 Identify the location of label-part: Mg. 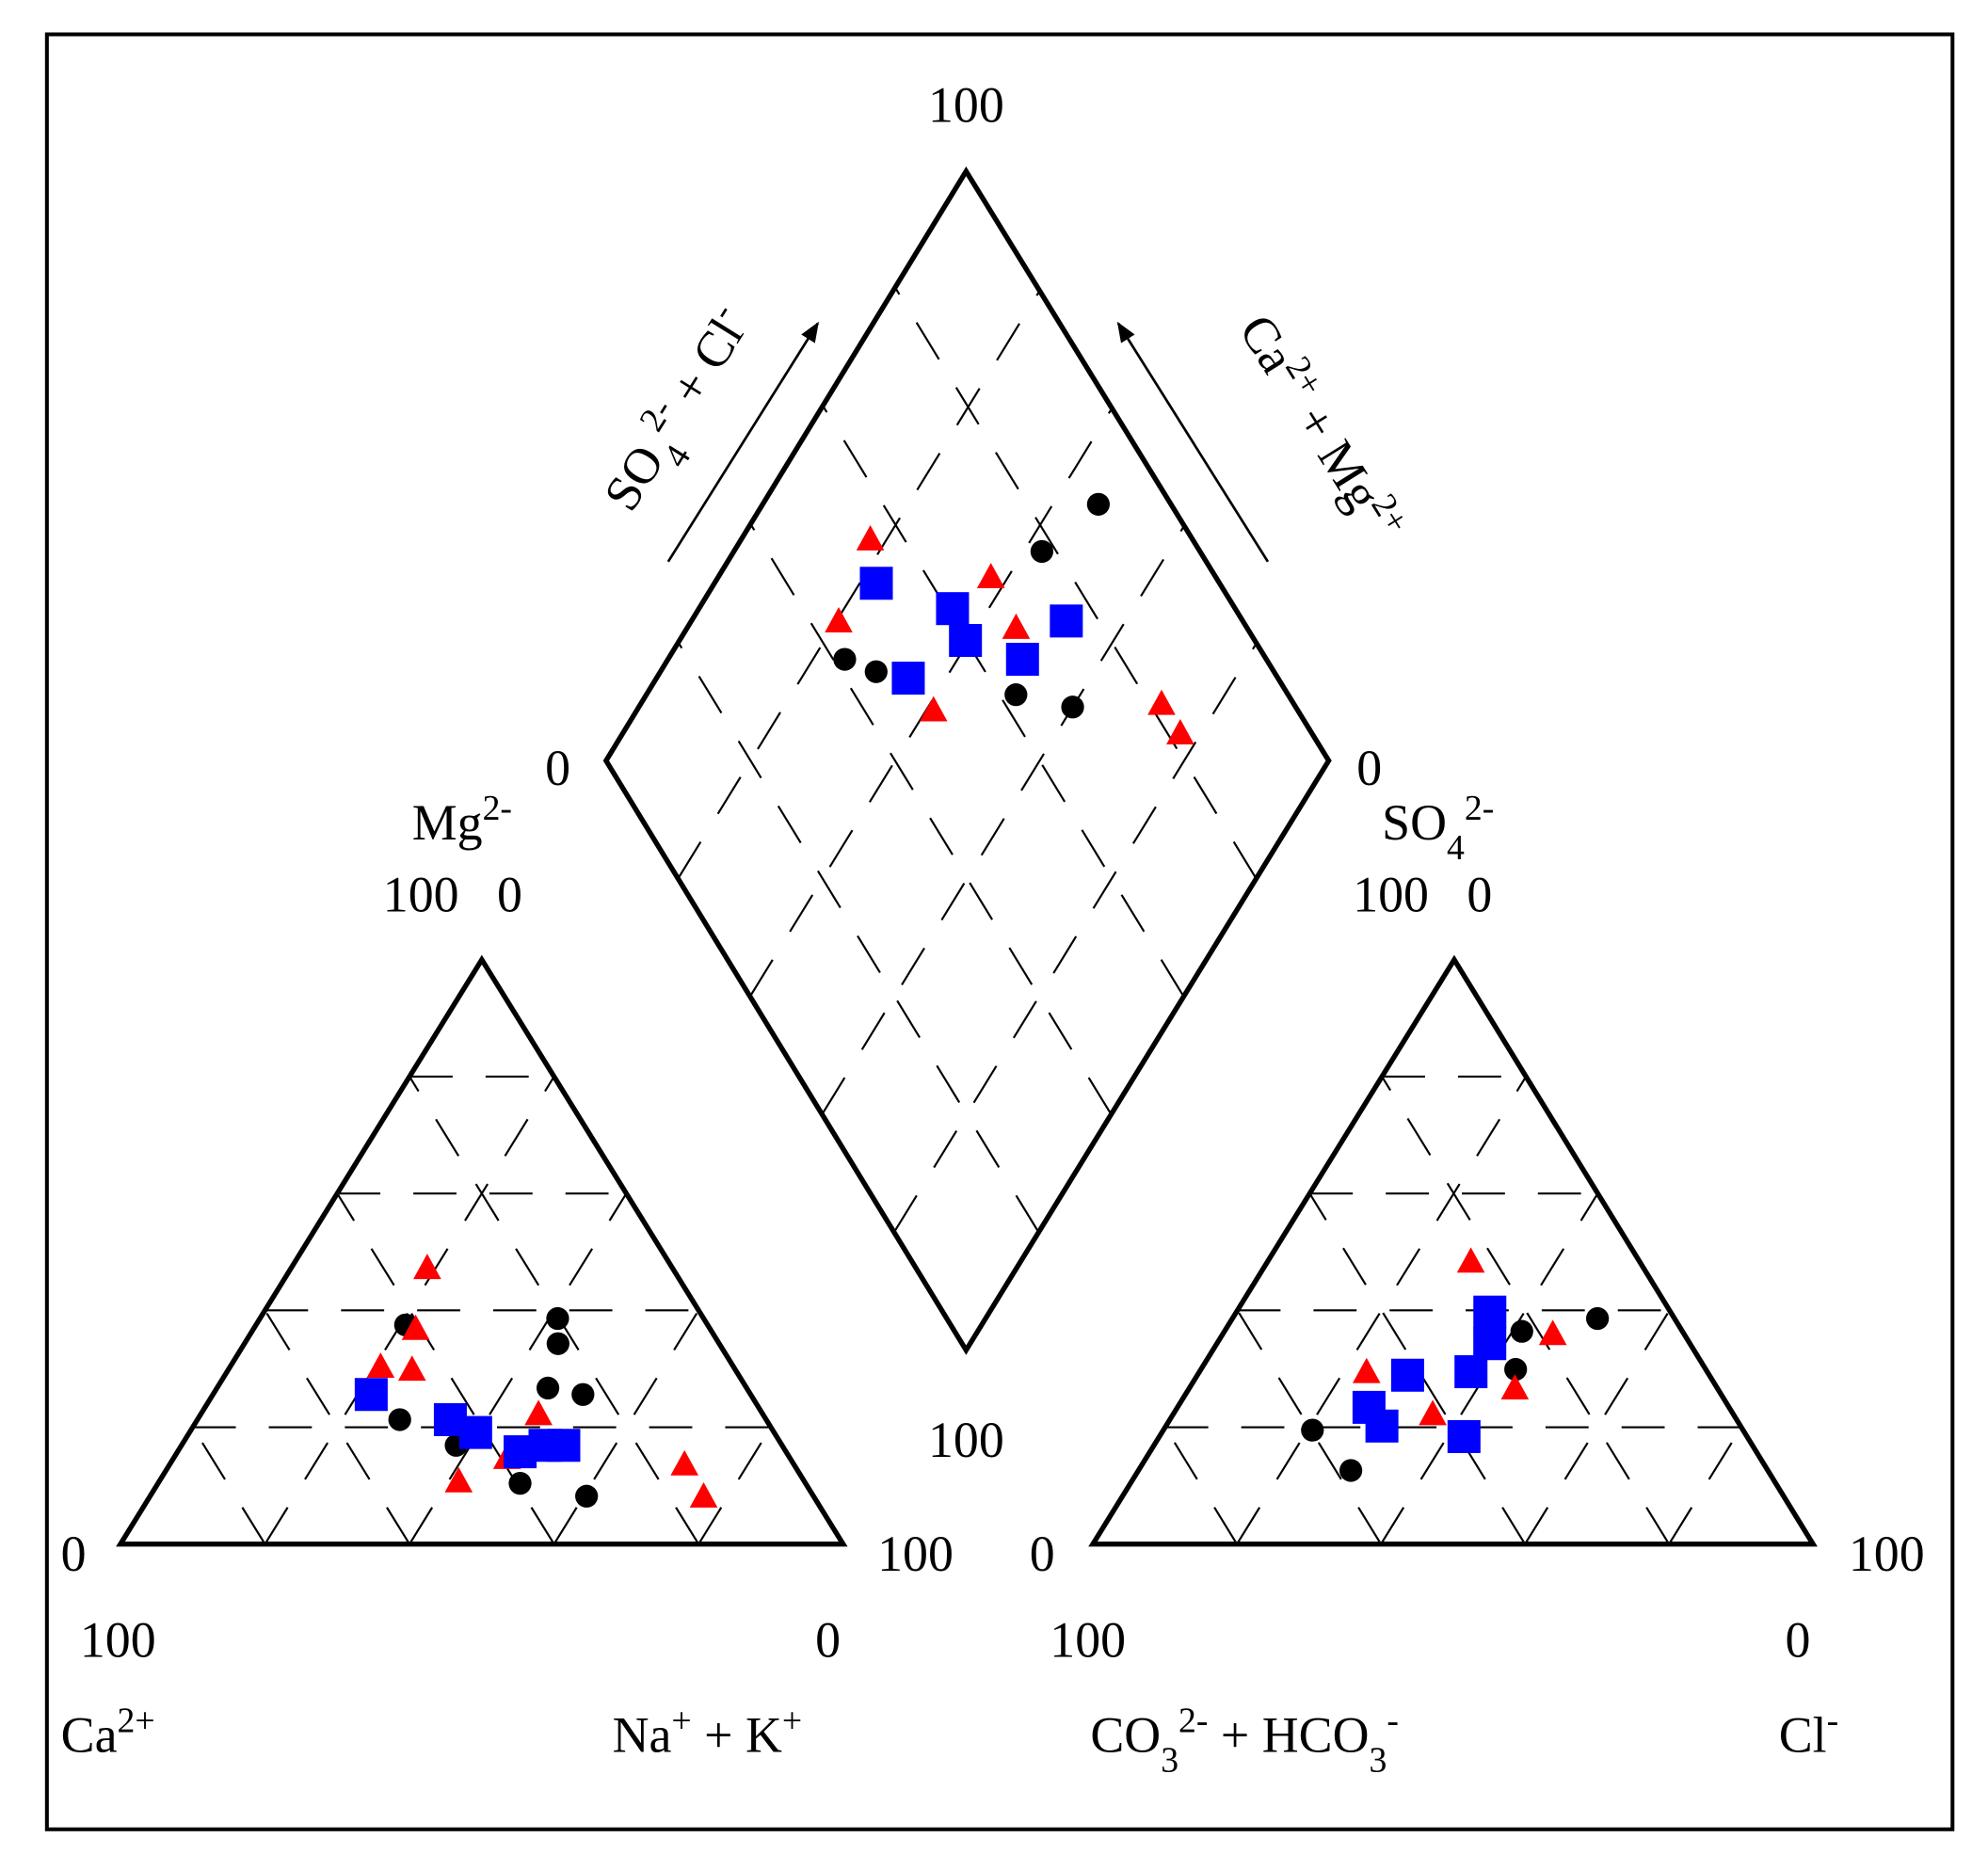
(448, 822).